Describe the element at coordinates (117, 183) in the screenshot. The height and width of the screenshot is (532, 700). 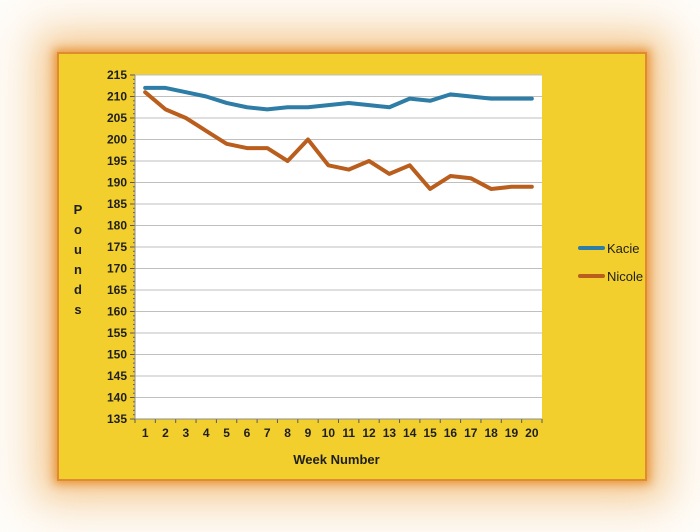
I see `y-tick-label: 190` at that location.